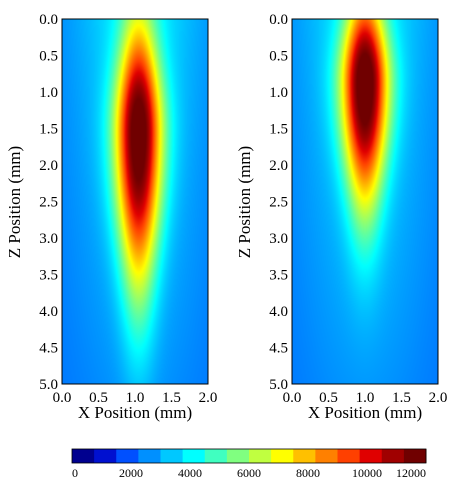 The width and height of the screenshot is (452, 480). I want to click on colorbar: 0 2000 4000 6000 8000 10000 12000, so click(249, 464).